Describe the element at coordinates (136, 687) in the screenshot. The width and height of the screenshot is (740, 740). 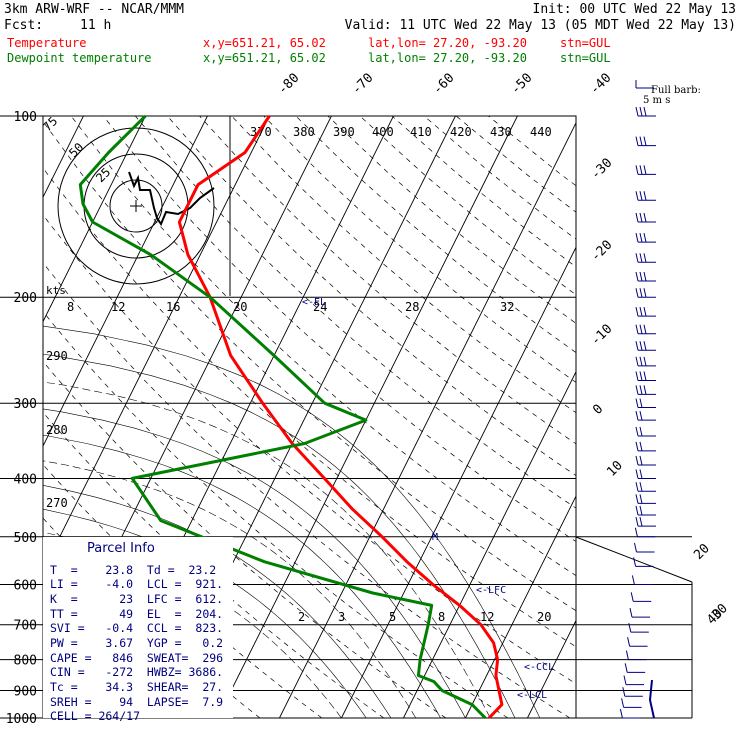
I see `parcel-row: Tc = 34.3 SHEAR= 27.` at that location.